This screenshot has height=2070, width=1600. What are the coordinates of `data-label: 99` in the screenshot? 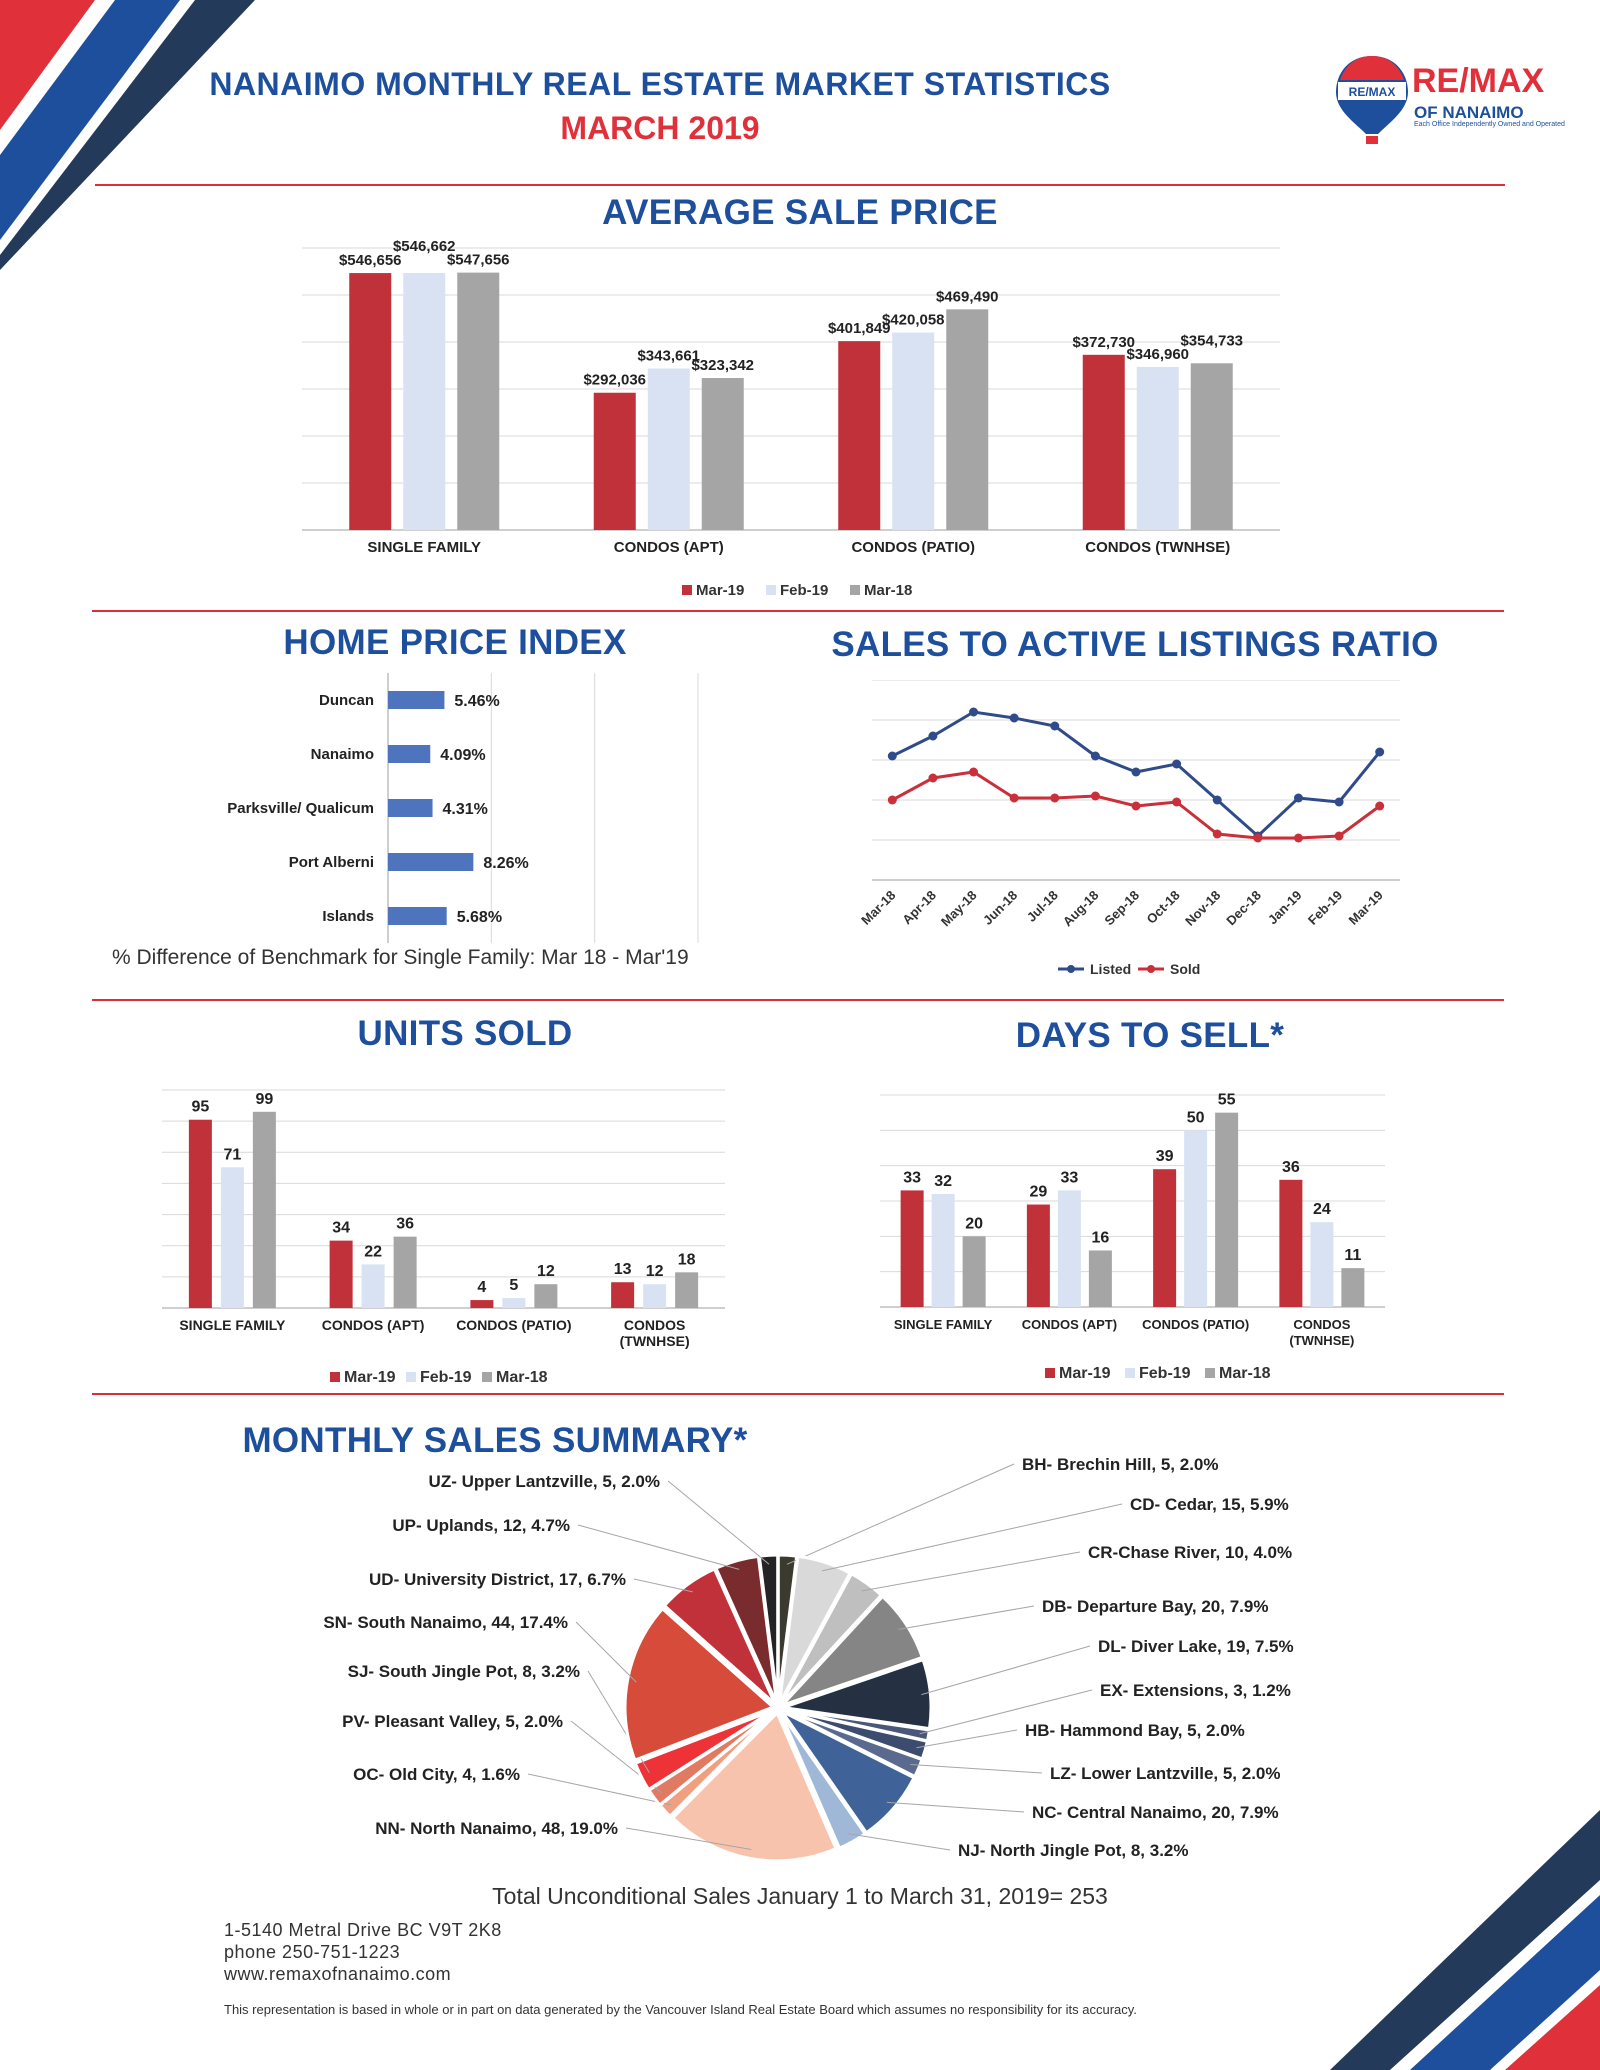 It's located at (264, 1099).